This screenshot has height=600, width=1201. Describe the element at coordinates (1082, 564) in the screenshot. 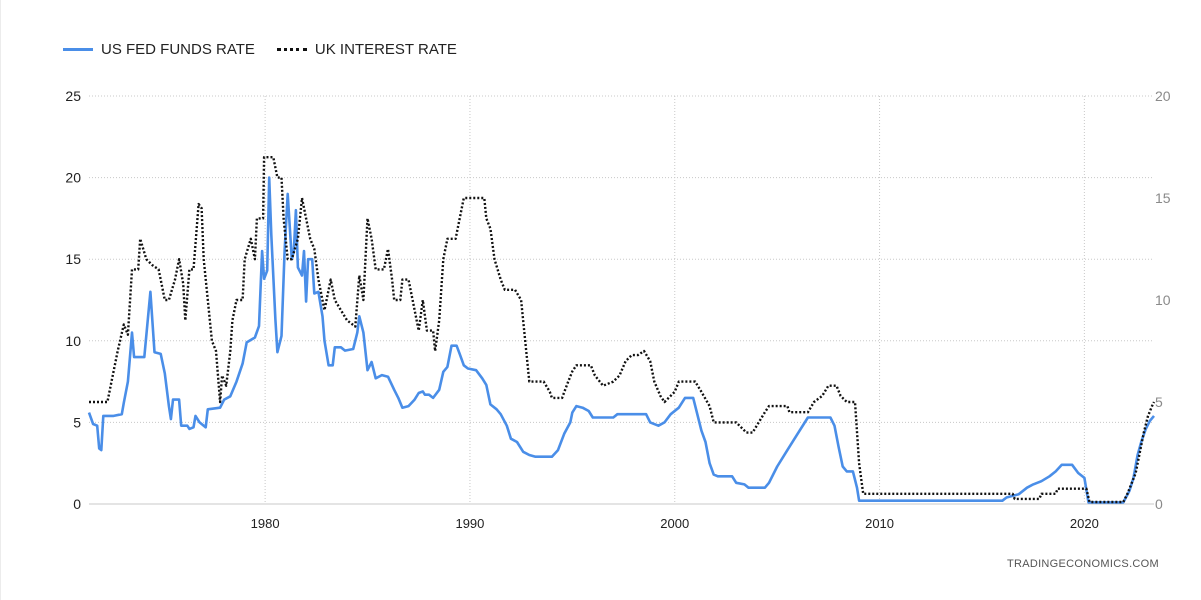

I see `source-label: TRADINGECONOMICS.COM` at that location.